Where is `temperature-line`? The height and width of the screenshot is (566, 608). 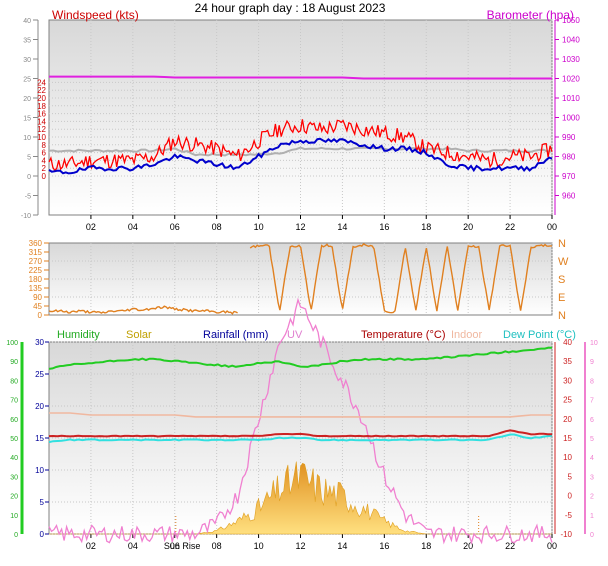 temperature-line is located at coordinates (300, 433).